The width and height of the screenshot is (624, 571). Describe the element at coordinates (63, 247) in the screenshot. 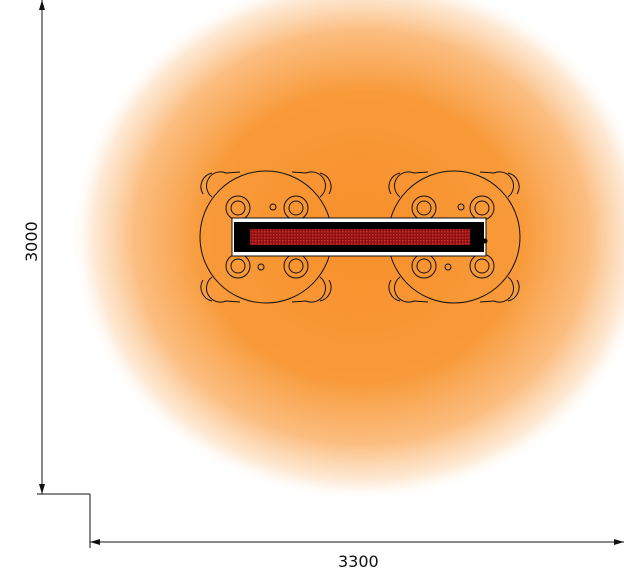

I see `height-dimension` at that location.